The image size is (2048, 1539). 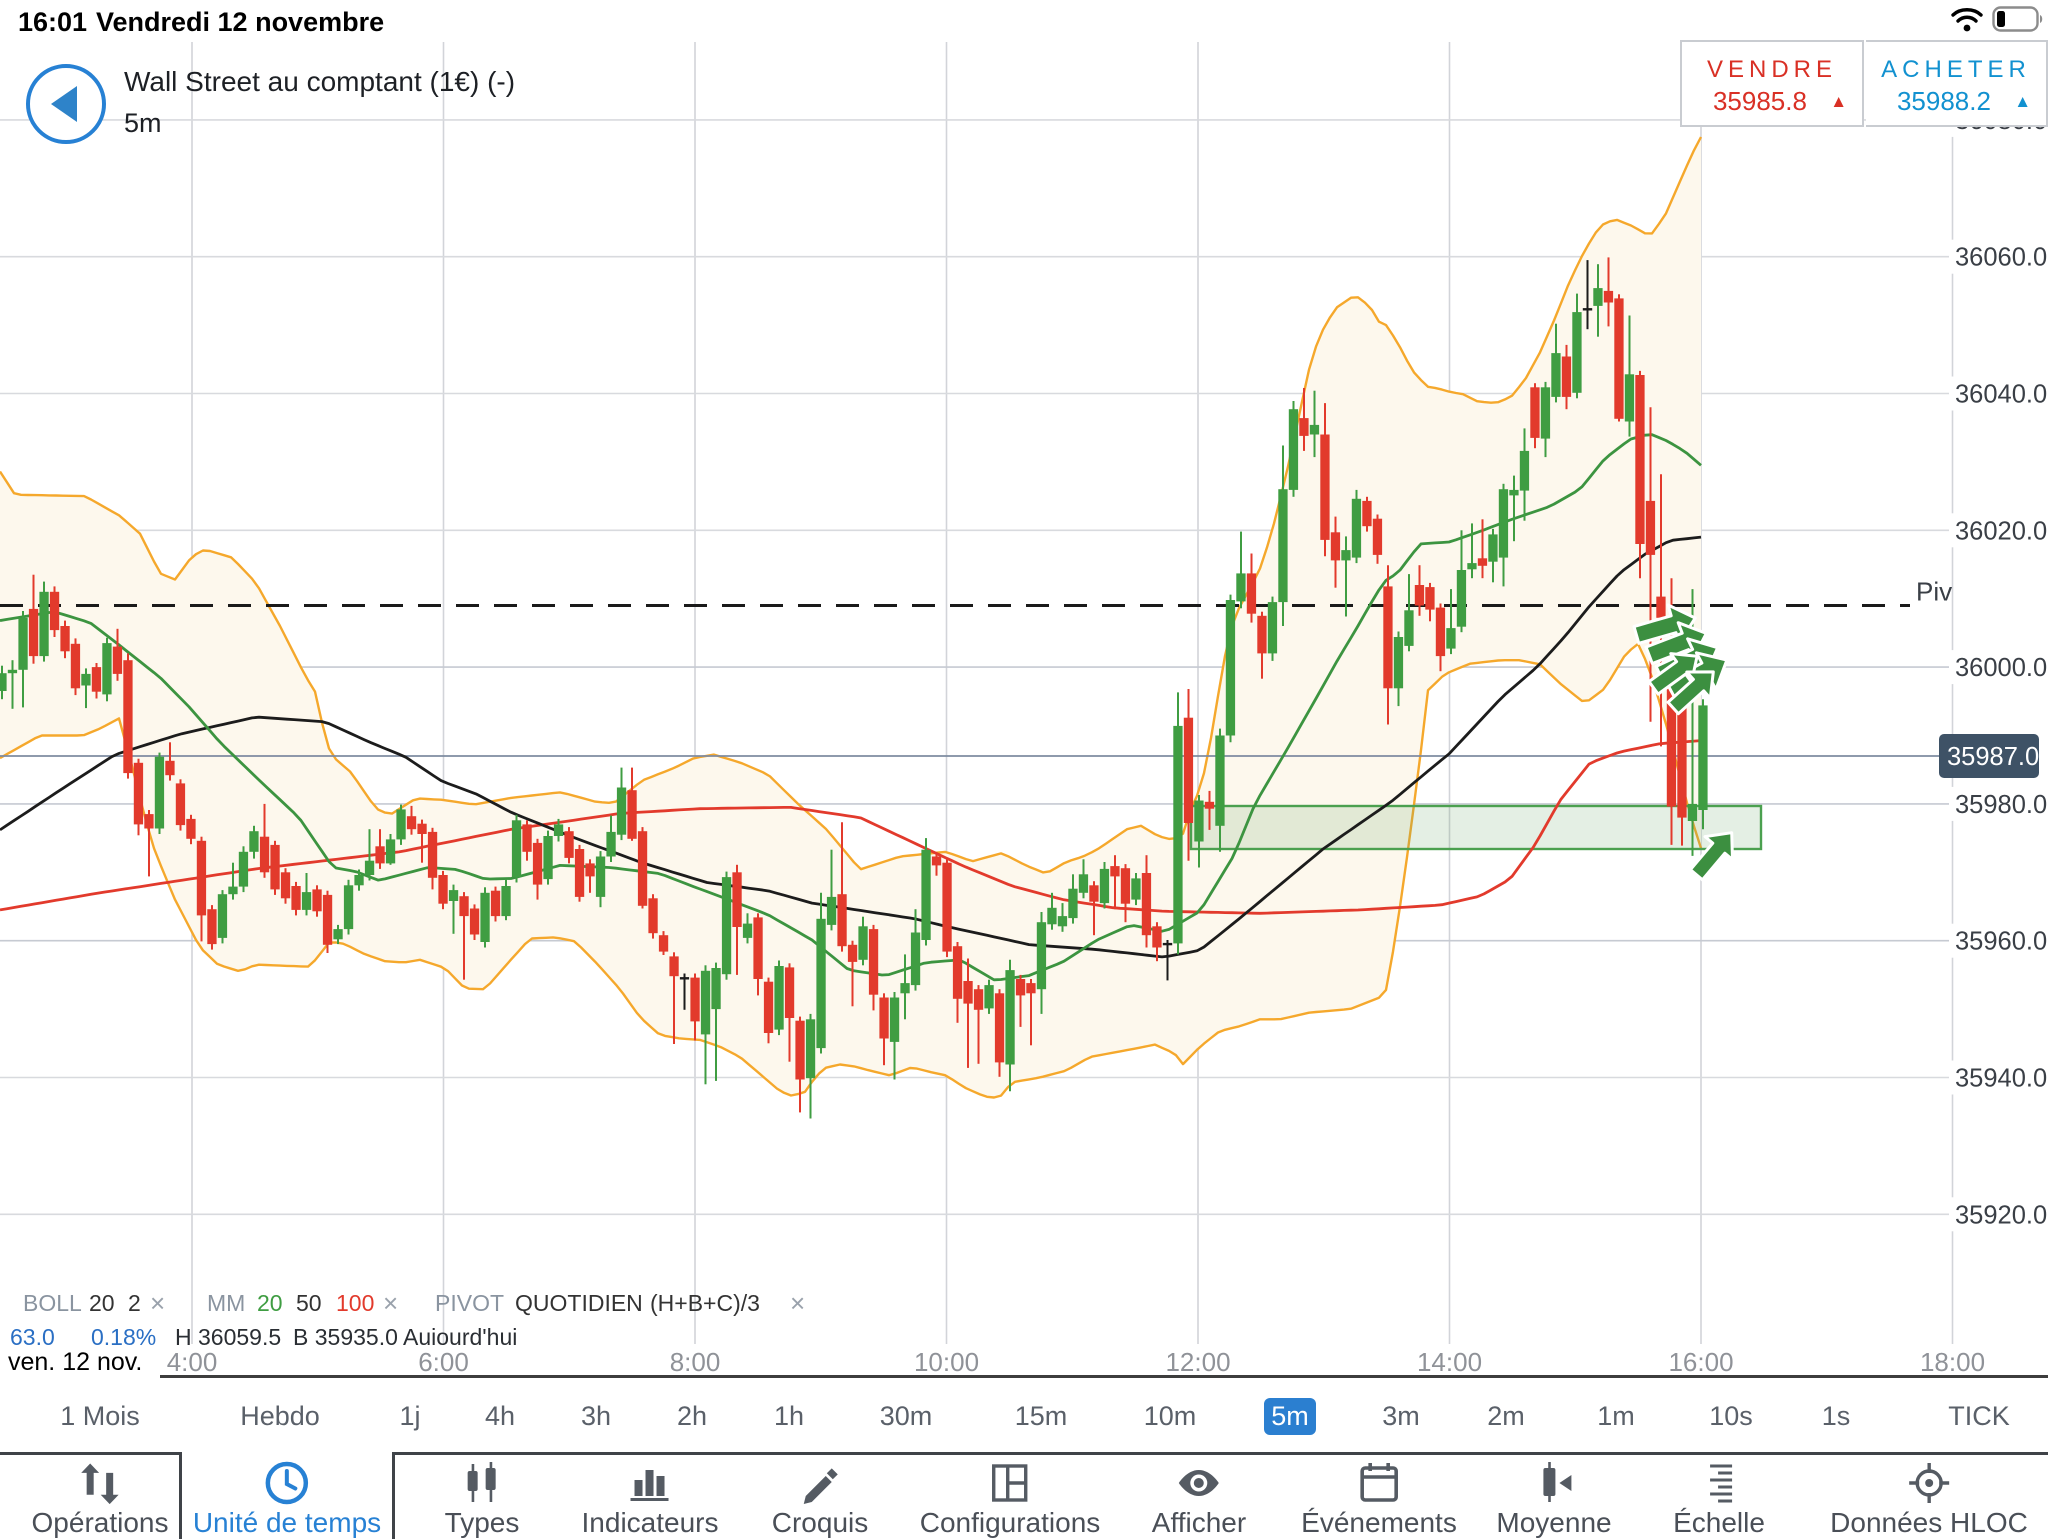 I want to click on svg-text: 35987.0, so click(x=1993, y=757).